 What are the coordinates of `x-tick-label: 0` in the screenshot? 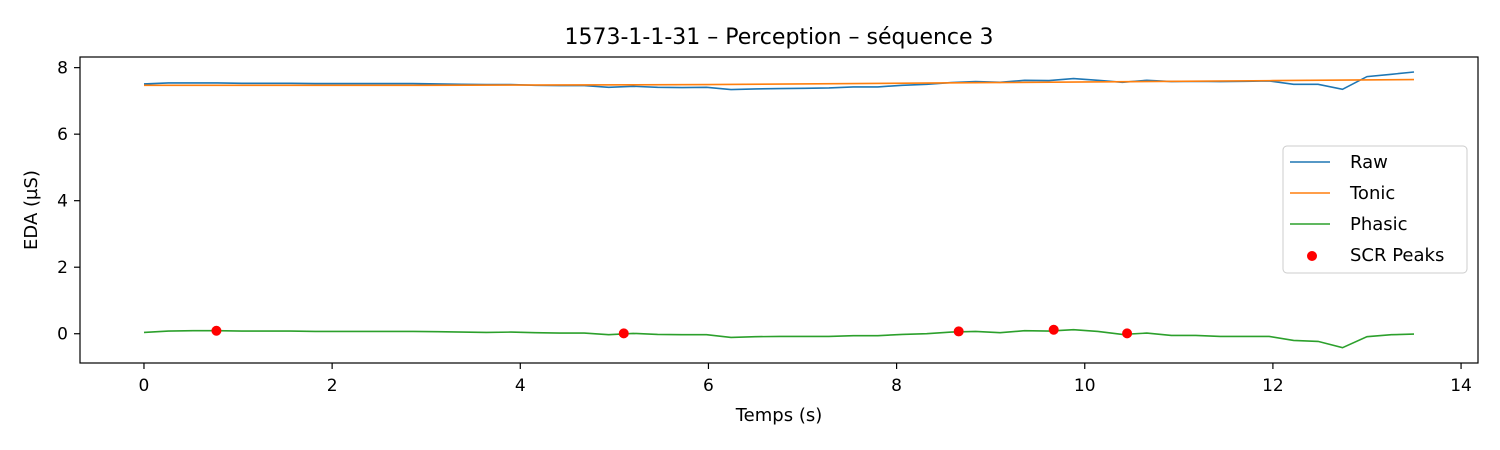 It's located at (144, 386).